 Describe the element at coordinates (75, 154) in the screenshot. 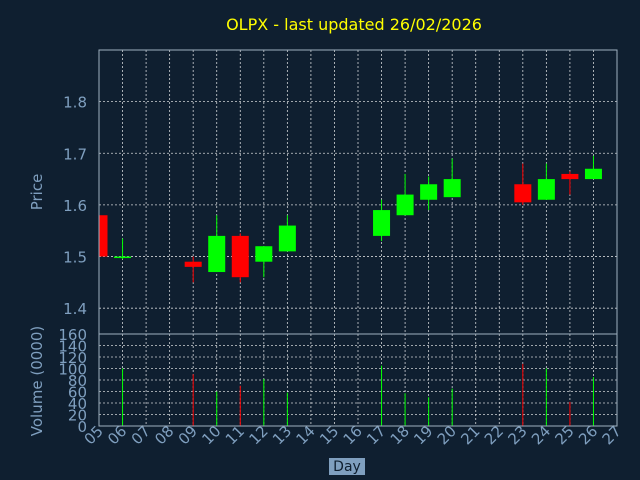

I see `price-tick-label: 1.7` at that location.